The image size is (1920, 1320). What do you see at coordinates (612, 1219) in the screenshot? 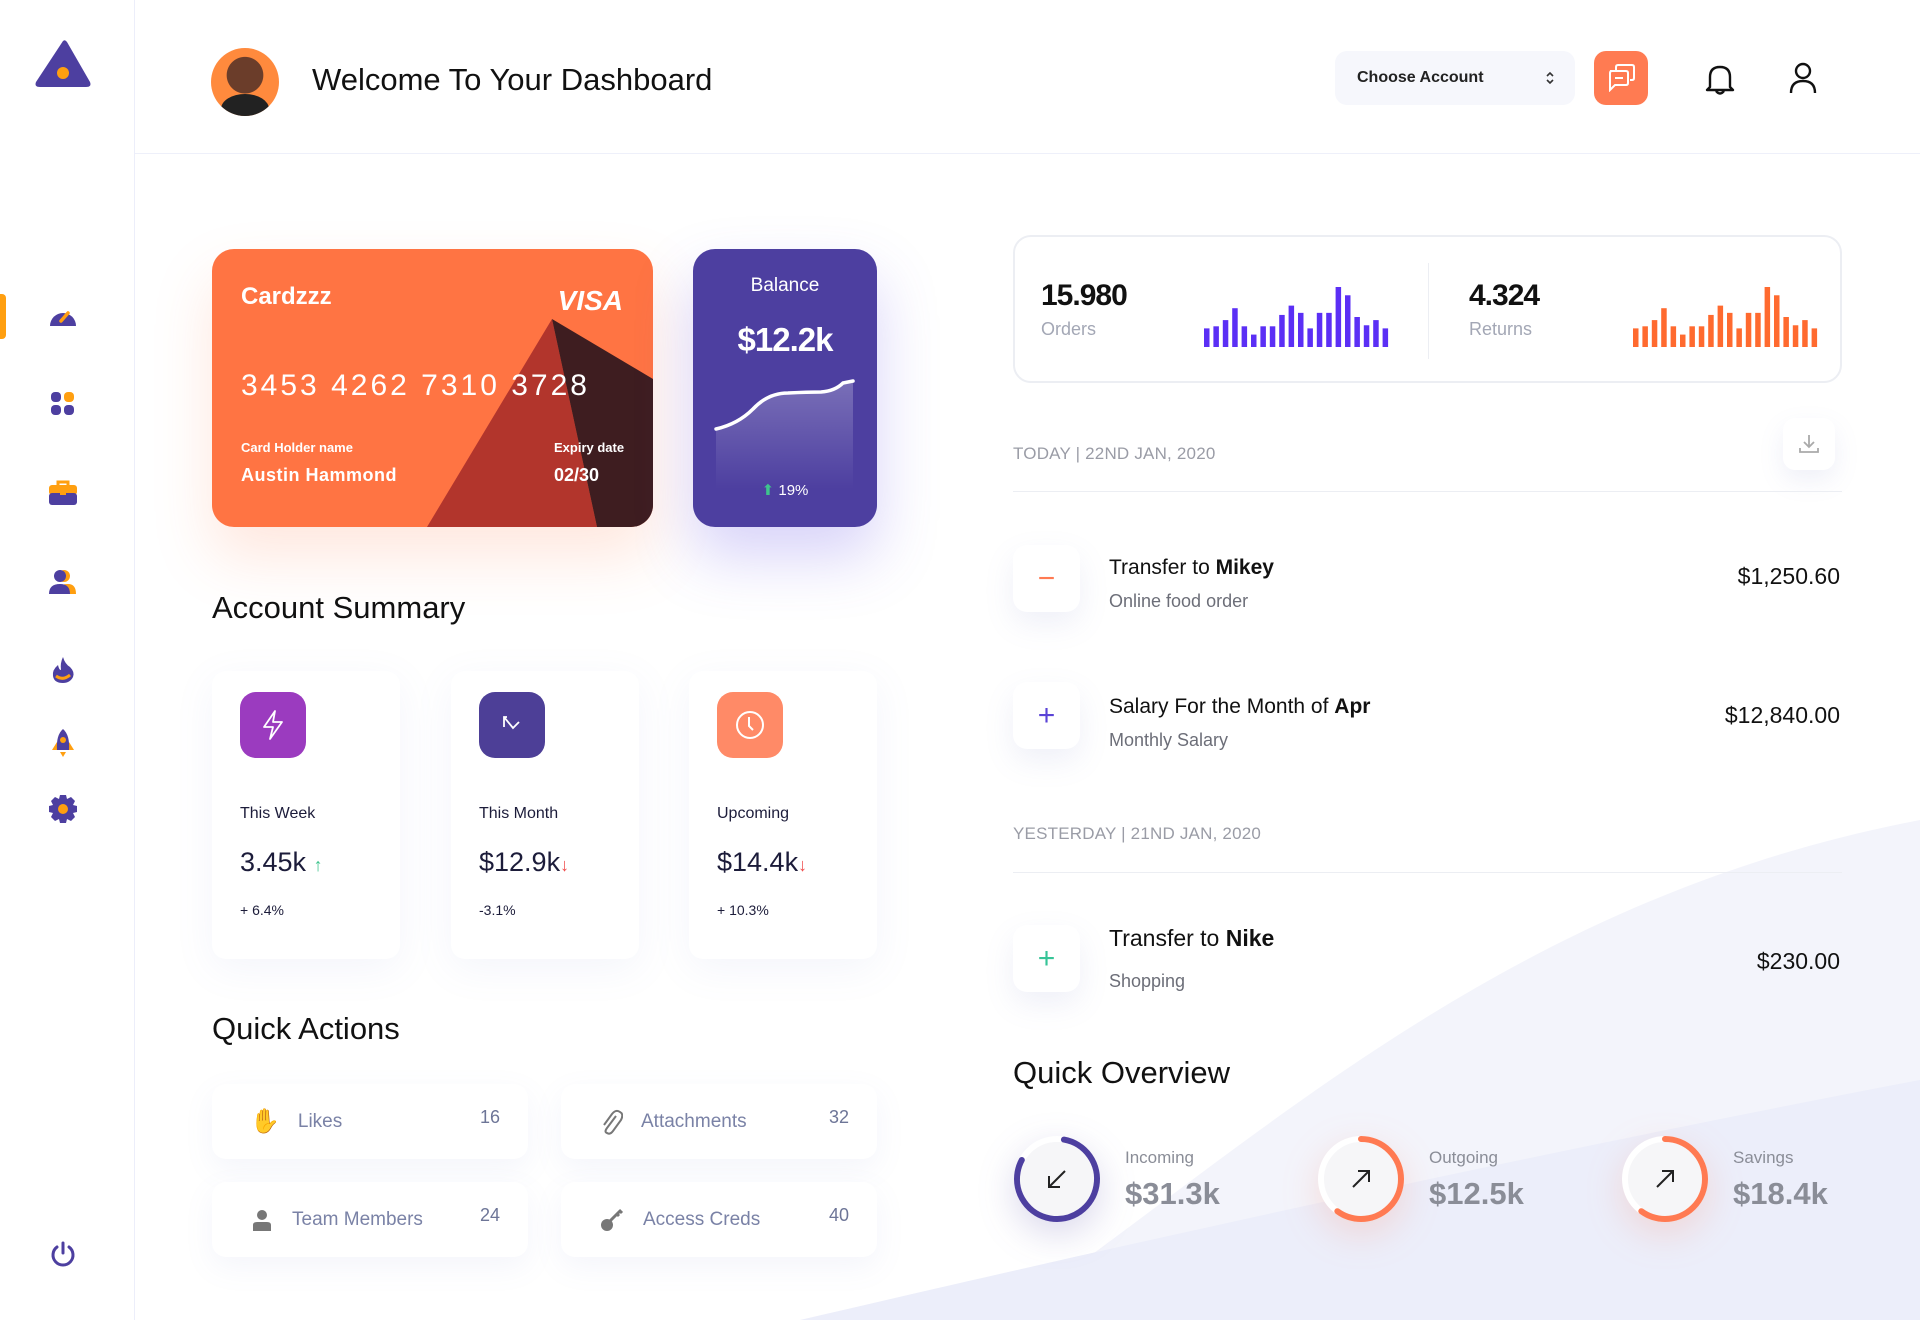
I see `key-icon` at bounding box center [612, 1219].